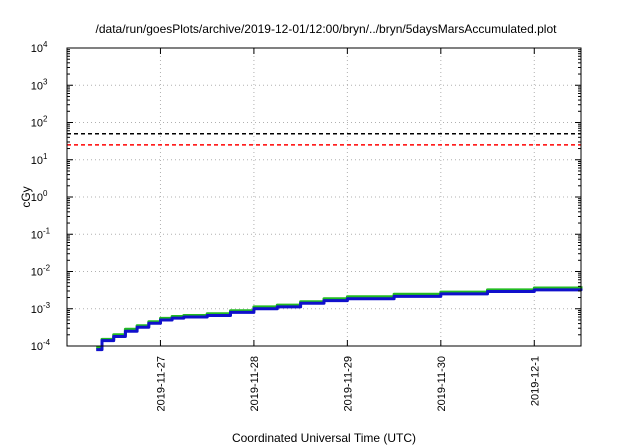 The height and width of the screenshot is (448, 640). Describe the element at coordinates (161, 383) in the screenshot. I see `x-tick-label: 2019-11-27` at that location.